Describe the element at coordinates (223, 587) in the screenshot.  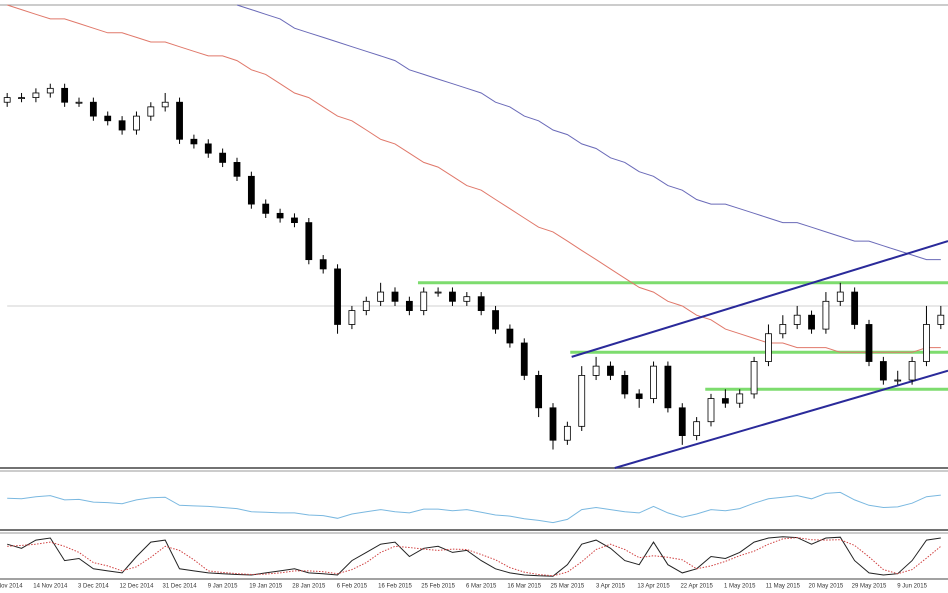
I see `x-tick-label: 9 Jan 2015` at that location.